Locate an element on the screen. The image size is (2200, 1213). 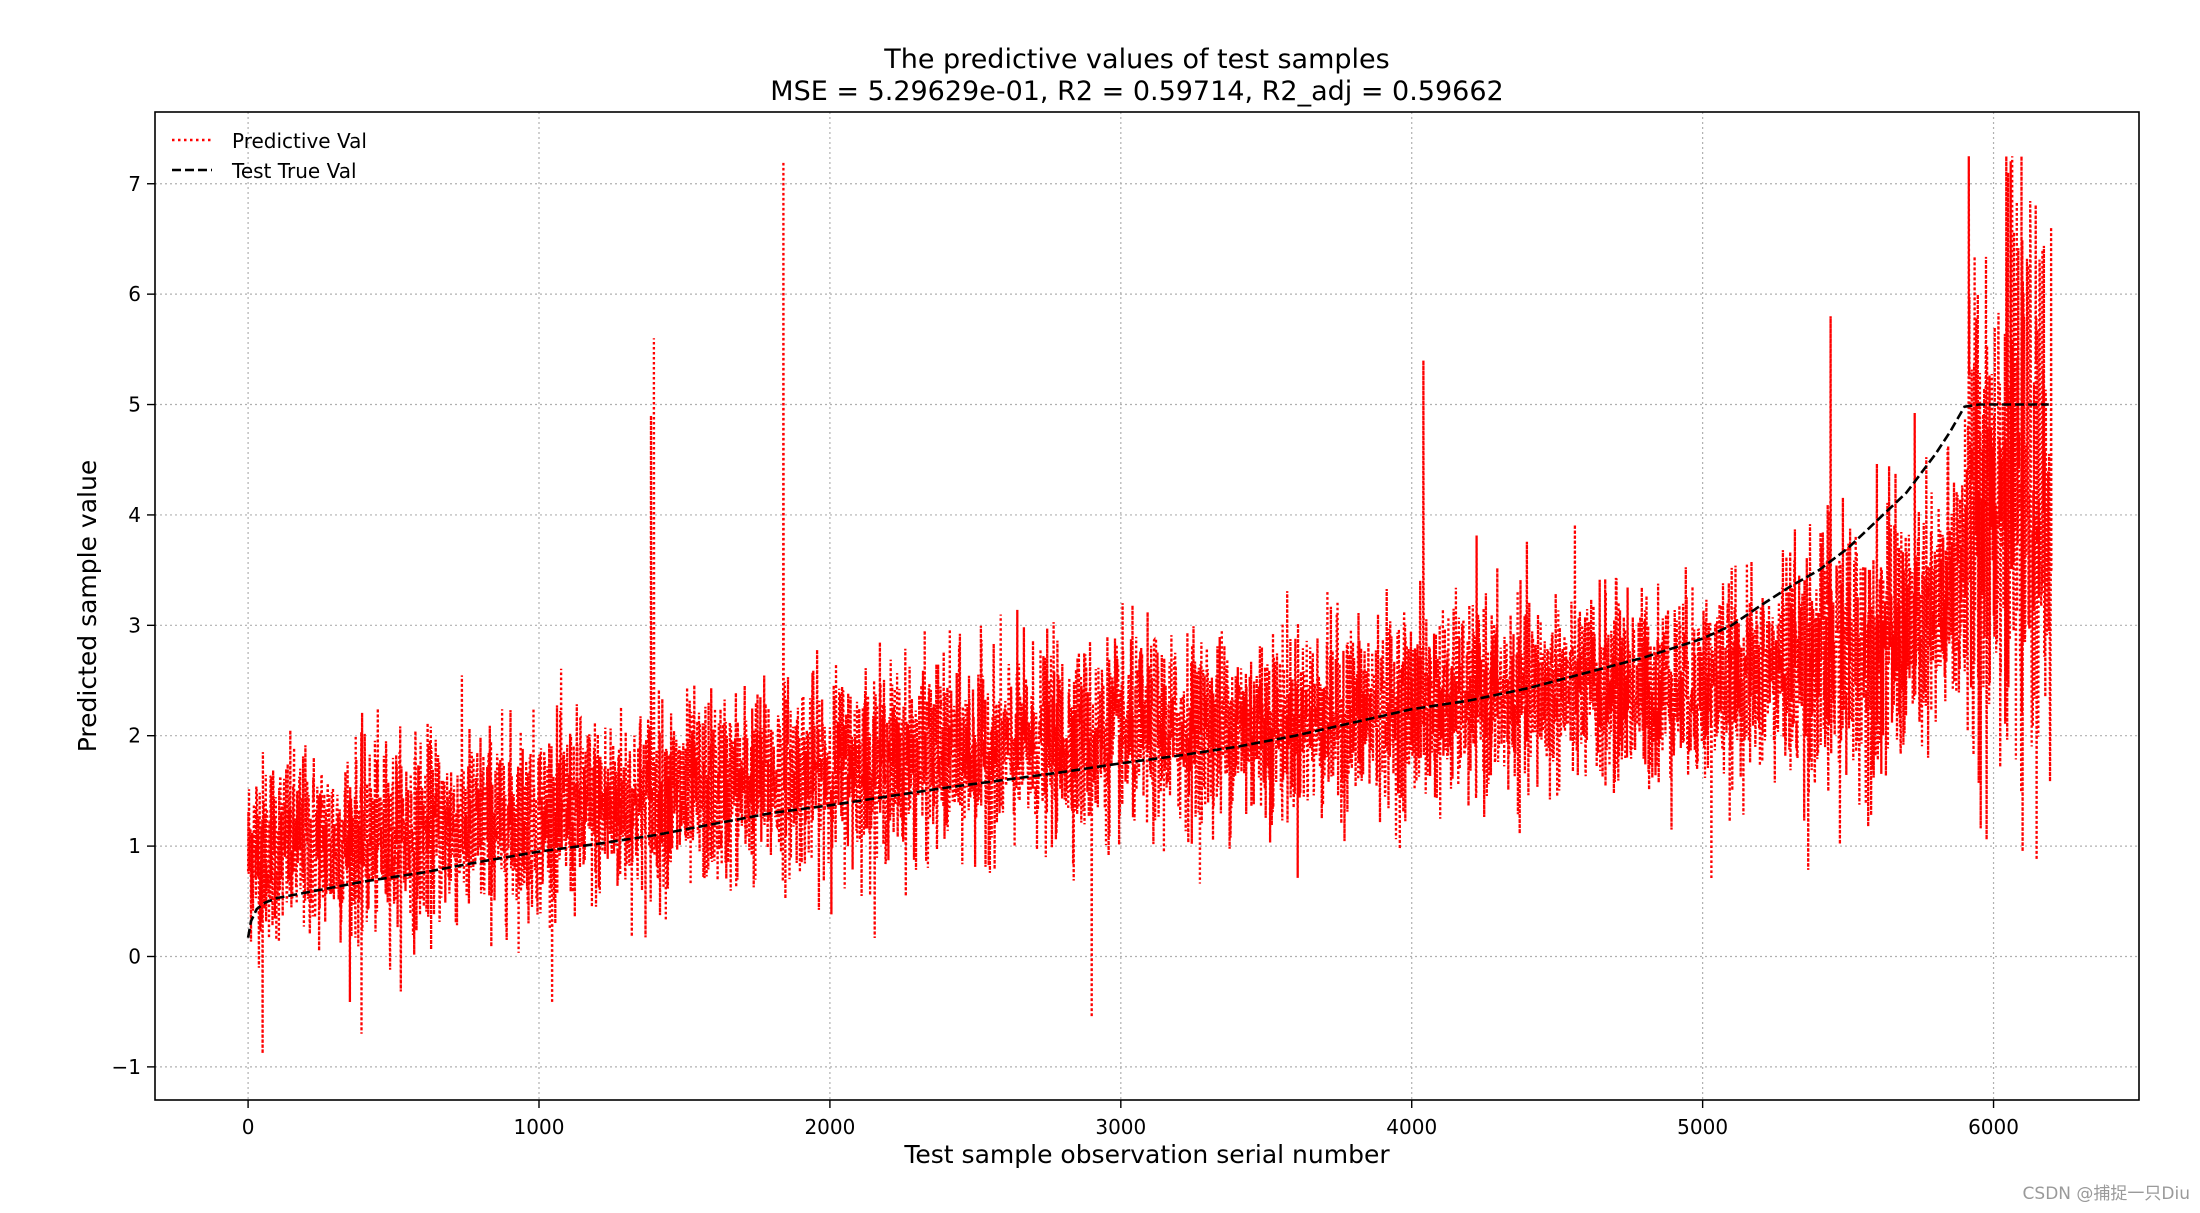
x-tick-label: 3000 is located at coordinates (1120, 1127).